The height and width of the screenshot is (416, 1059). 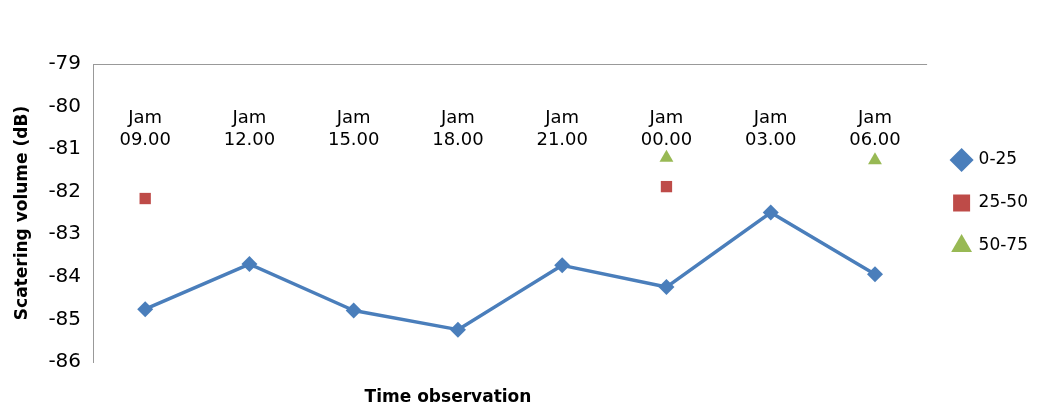 What do you see at coordinates (65, 317) in the screenshot?
I see `y-tick-label: -85` at bounding box center [65, 317].